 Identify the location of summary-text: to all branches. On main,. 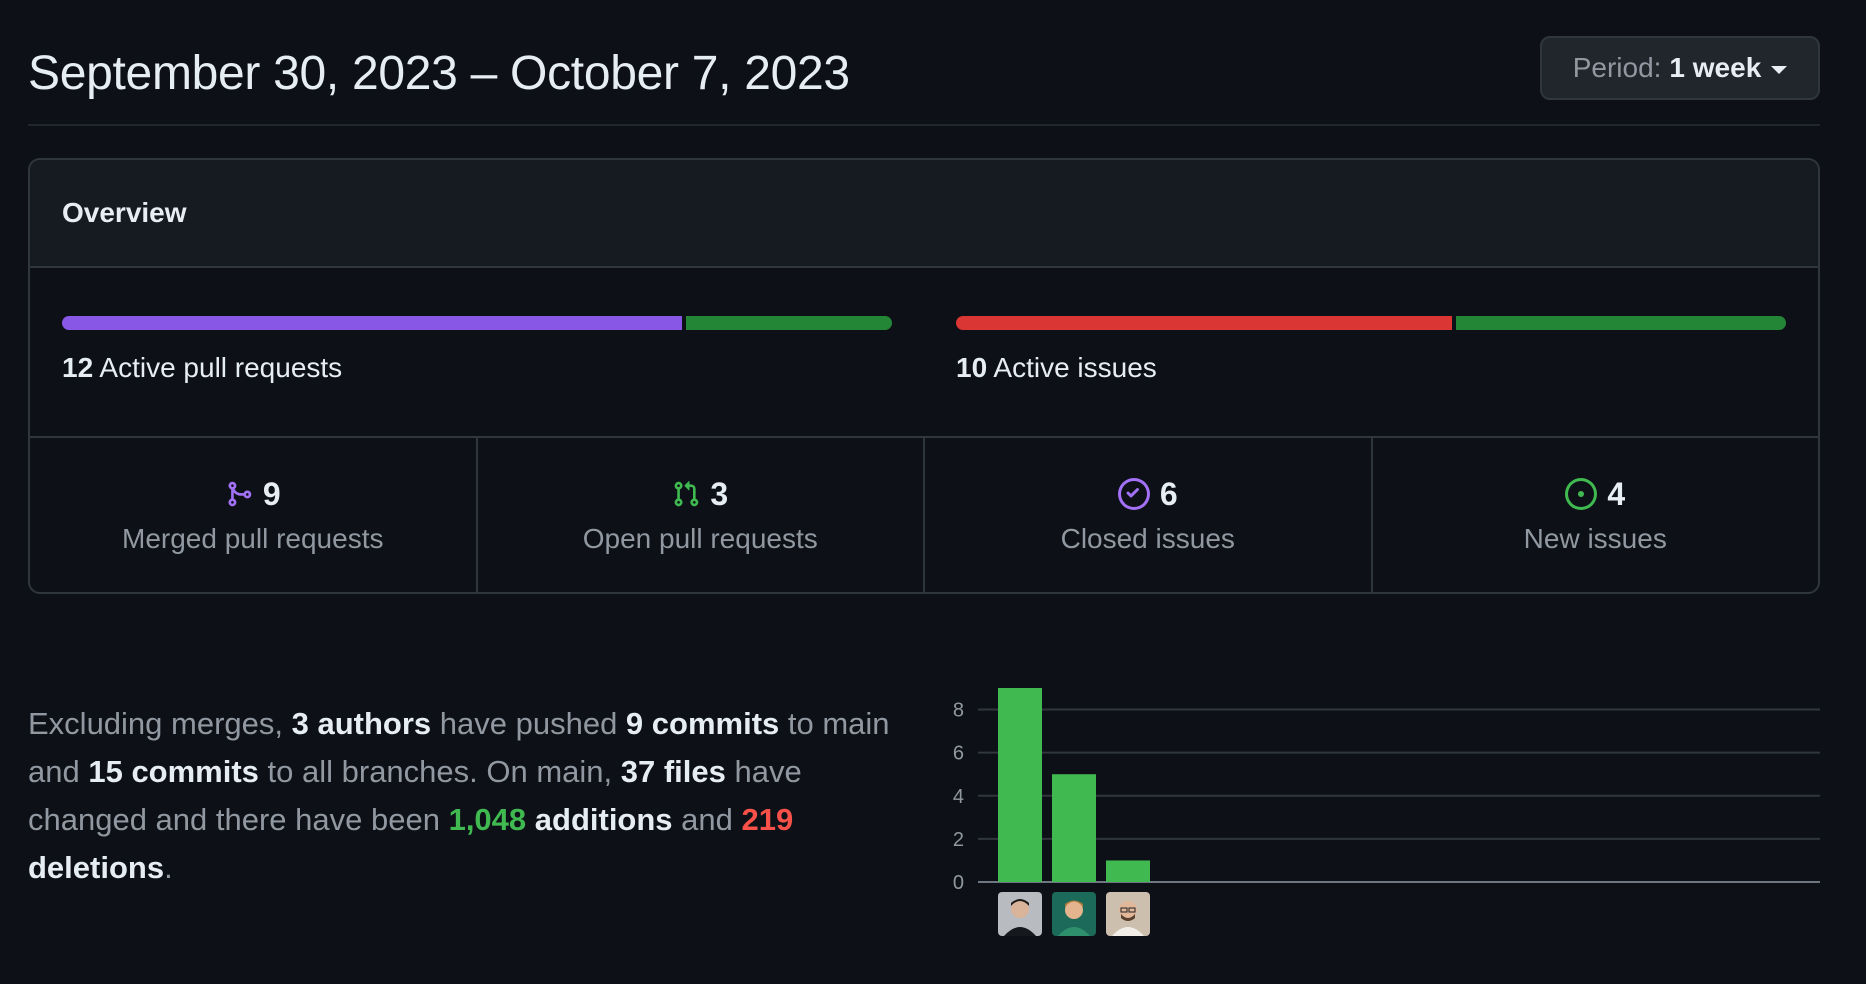
(439, 771).